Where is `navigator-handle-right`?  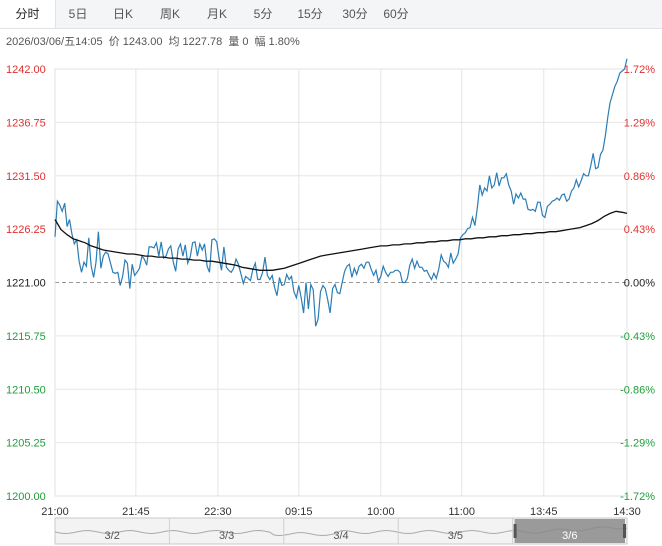 navigator-handle-right is located at coordinates (624, 531).